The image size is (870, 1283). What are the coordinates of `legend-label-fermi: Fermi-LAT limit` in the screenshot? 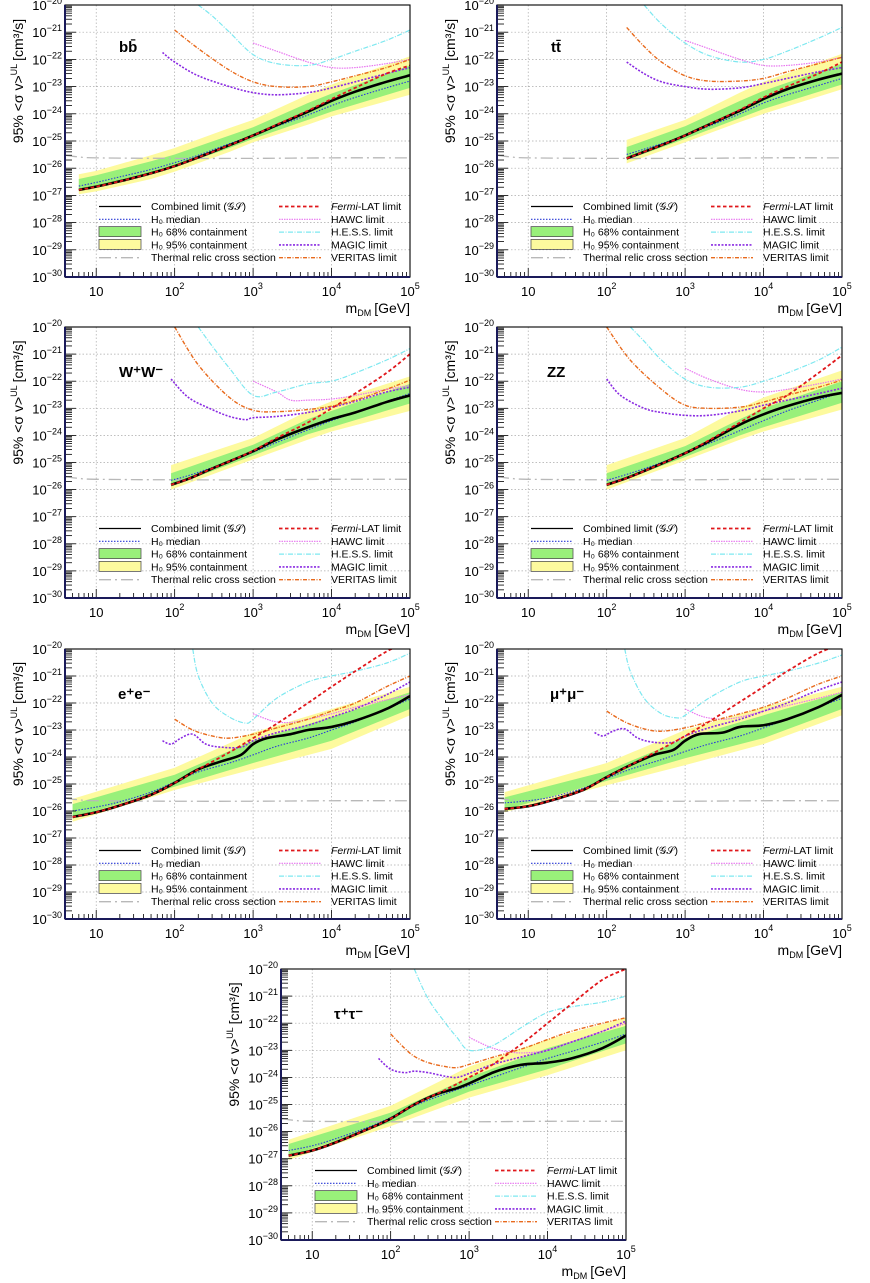 It's located at (798, 529).